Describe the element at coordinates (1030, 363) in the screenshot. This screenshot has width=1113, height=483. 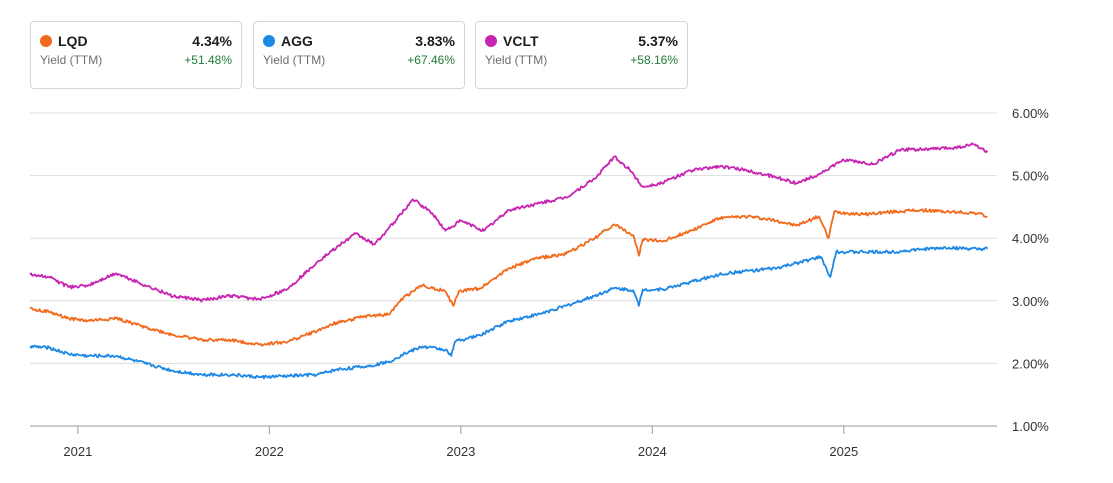
I see `y-tick-label: 2.00%` at that location.